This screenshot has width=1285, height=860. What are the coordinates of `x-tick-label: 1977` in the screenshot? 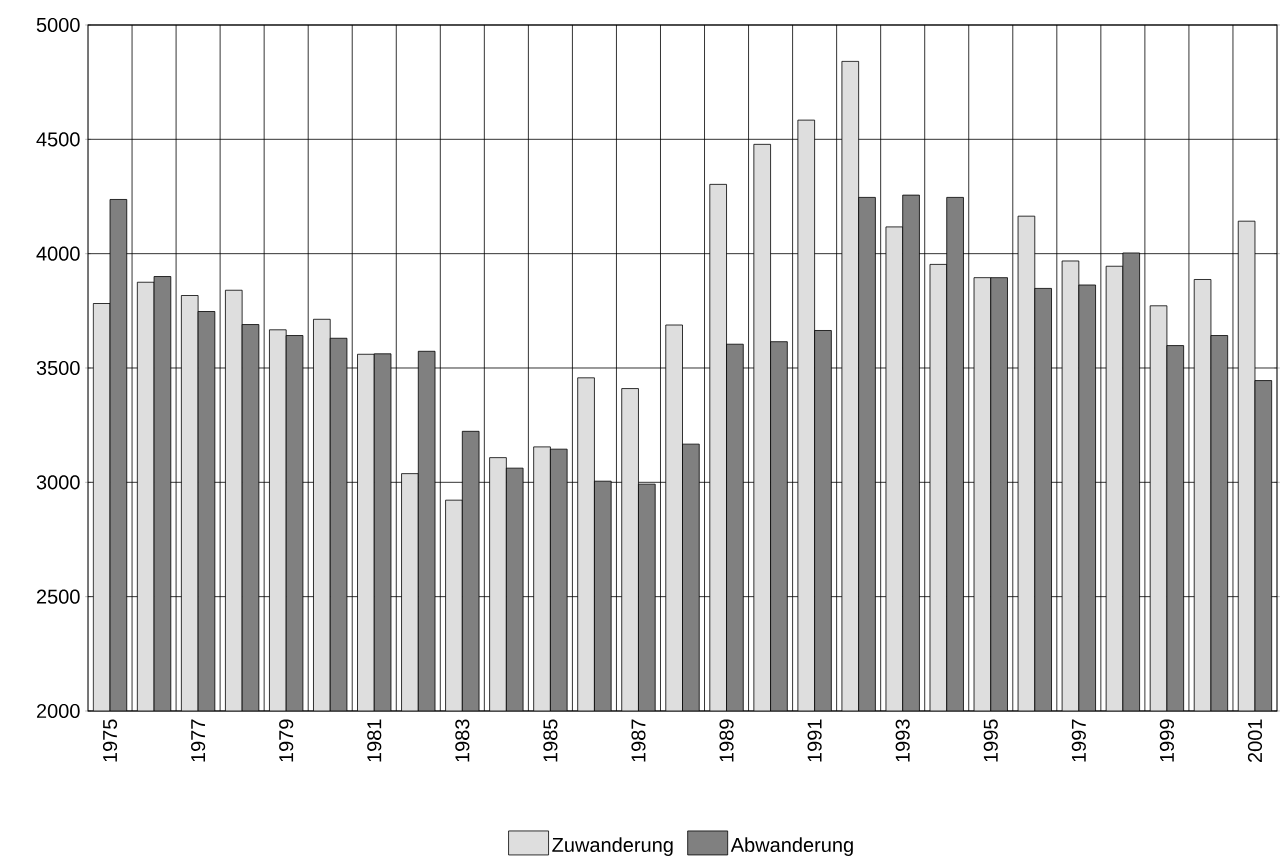 It's located at (198, 740).